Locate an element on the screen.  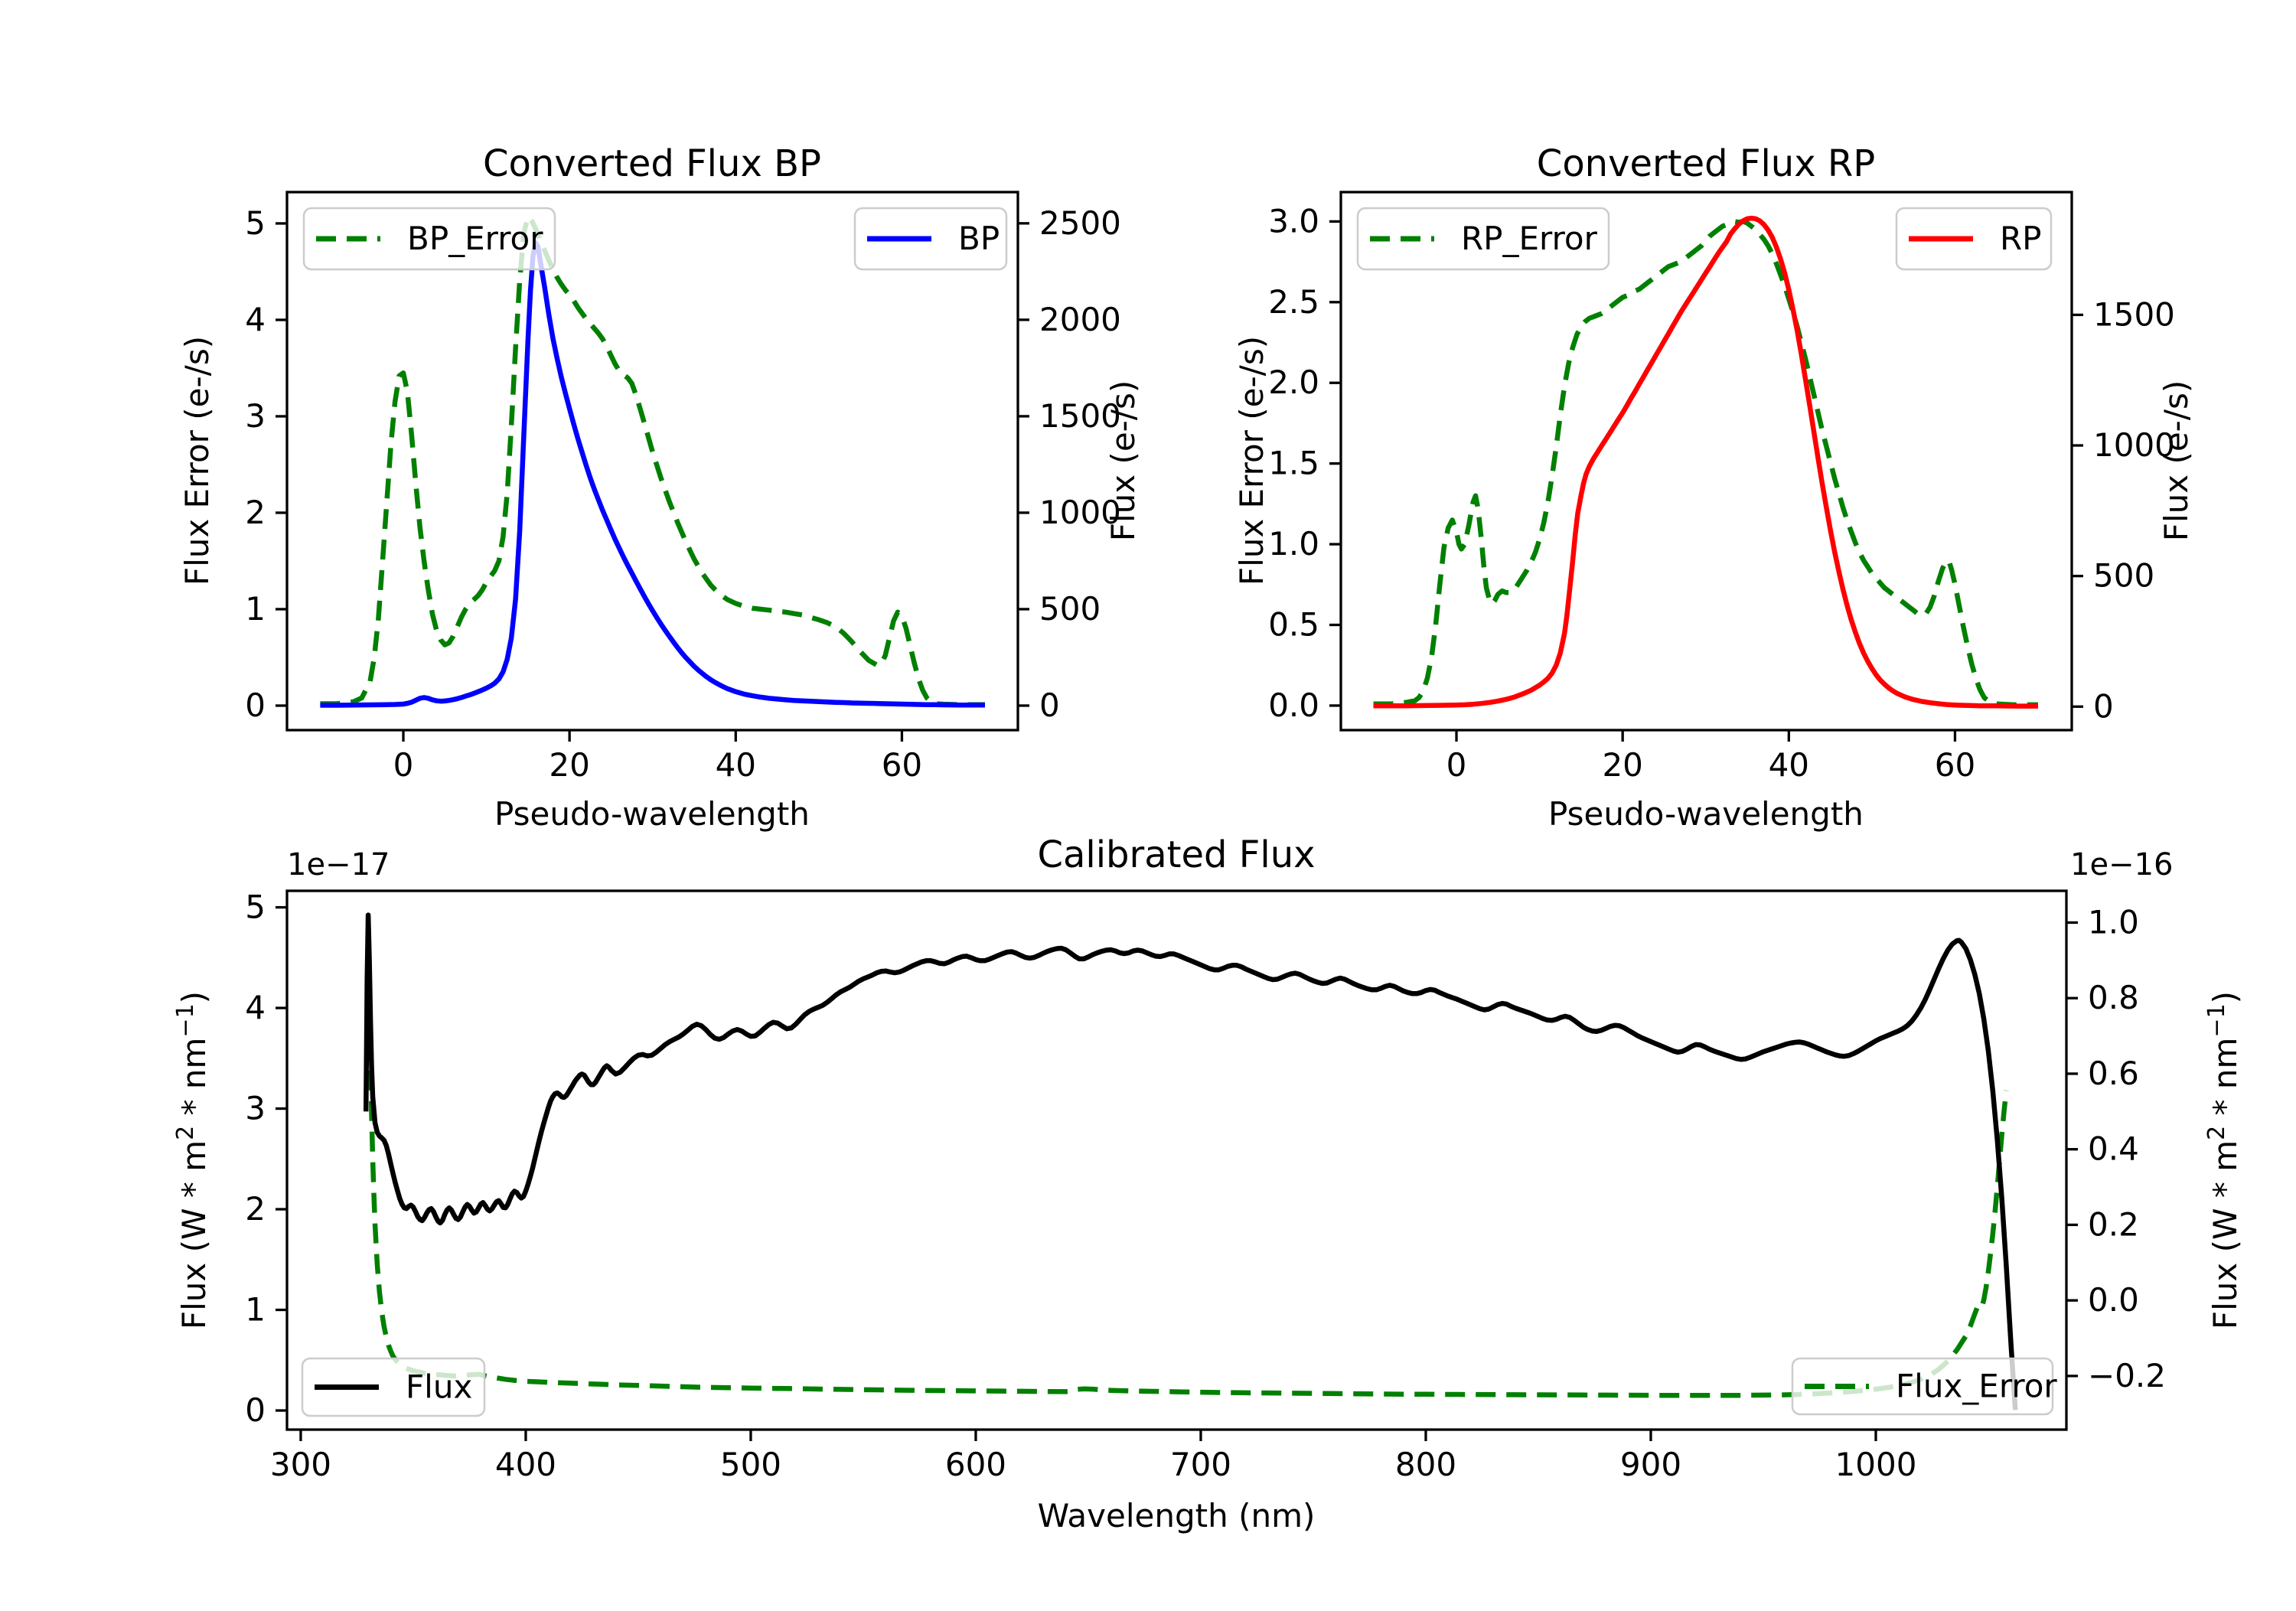
x-tick-label: 500 is located at coordinates (750, 1464).